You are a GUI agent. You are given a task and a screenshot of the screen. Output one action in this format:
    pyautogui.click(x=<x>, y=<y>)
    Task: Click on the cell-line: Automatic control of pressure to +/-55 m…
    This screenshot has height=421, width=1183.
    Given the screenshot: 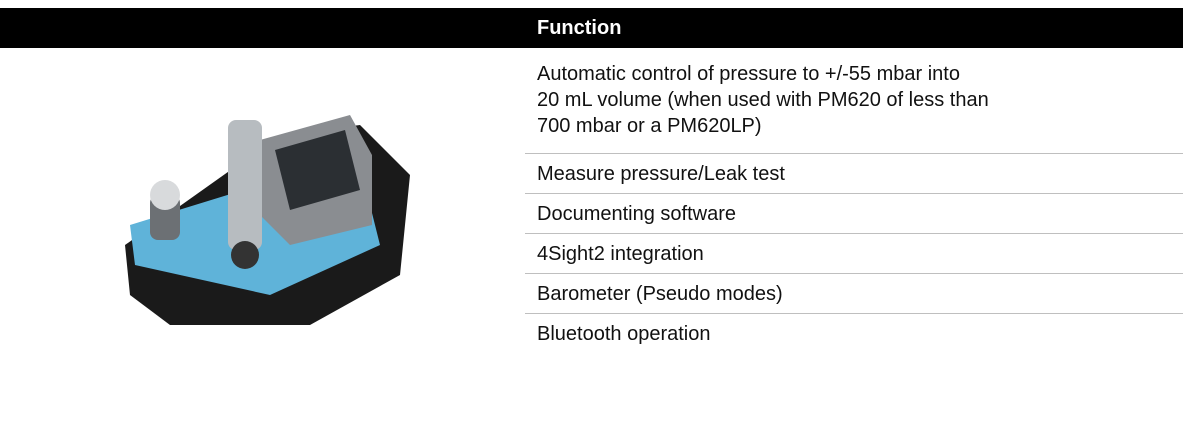 What is the action you would take?
    pyautogui.click(x=748, y=74)
    